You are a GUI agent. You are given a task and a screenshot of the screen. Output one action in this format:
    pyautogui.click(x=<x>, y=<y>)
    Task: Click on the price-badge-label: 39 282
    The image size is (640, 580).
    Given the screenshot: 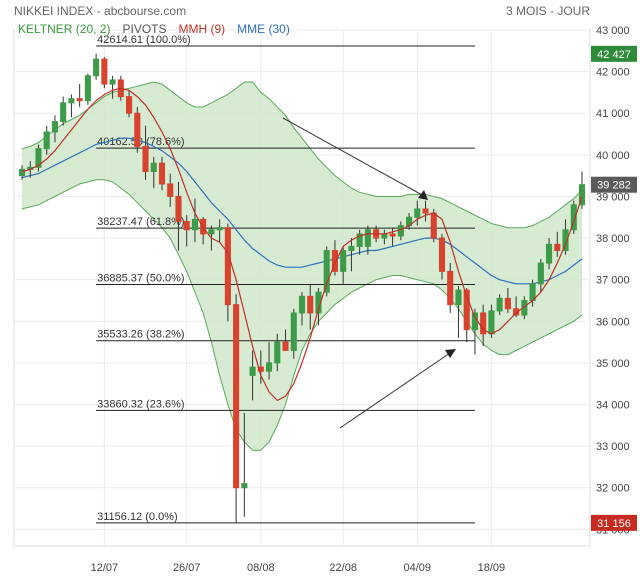 What is the action you would take?
    pyautogui.click(x=614, y=186)
    